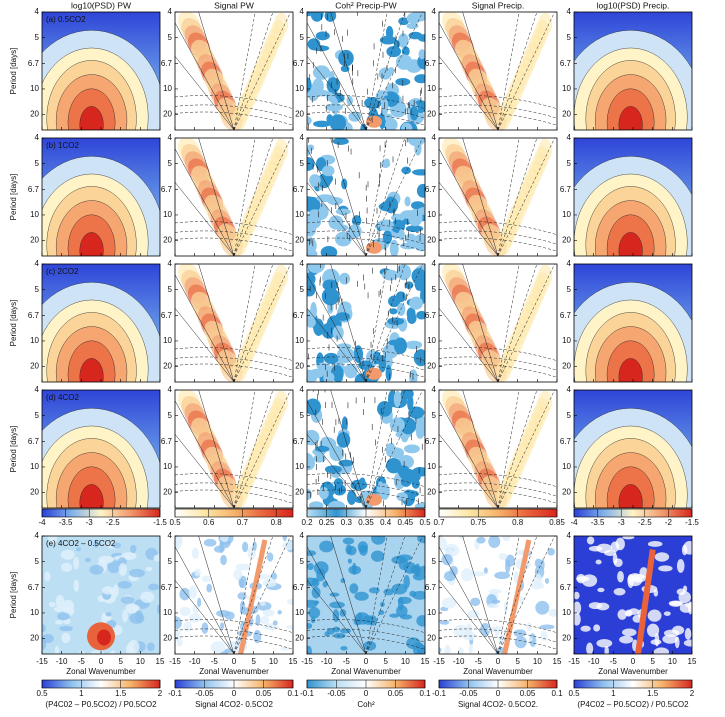 The width and height of the screenshot is (725, 717). What do you see at coordinates (493, 603) in the screenshot?
I see `panel: 4 5 6.7 10 20 -15 -10 -5 0 5 10 15 Zonal Wavenumber` at bounding box center [493, 603].